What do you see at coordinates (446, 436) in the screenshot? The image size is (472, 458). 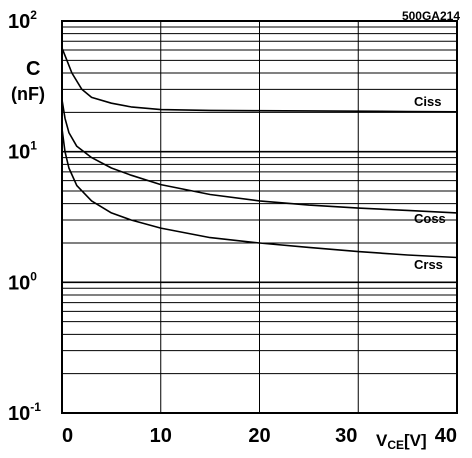 I see `x-tick-label: 40` at bounding box center [446, 436].